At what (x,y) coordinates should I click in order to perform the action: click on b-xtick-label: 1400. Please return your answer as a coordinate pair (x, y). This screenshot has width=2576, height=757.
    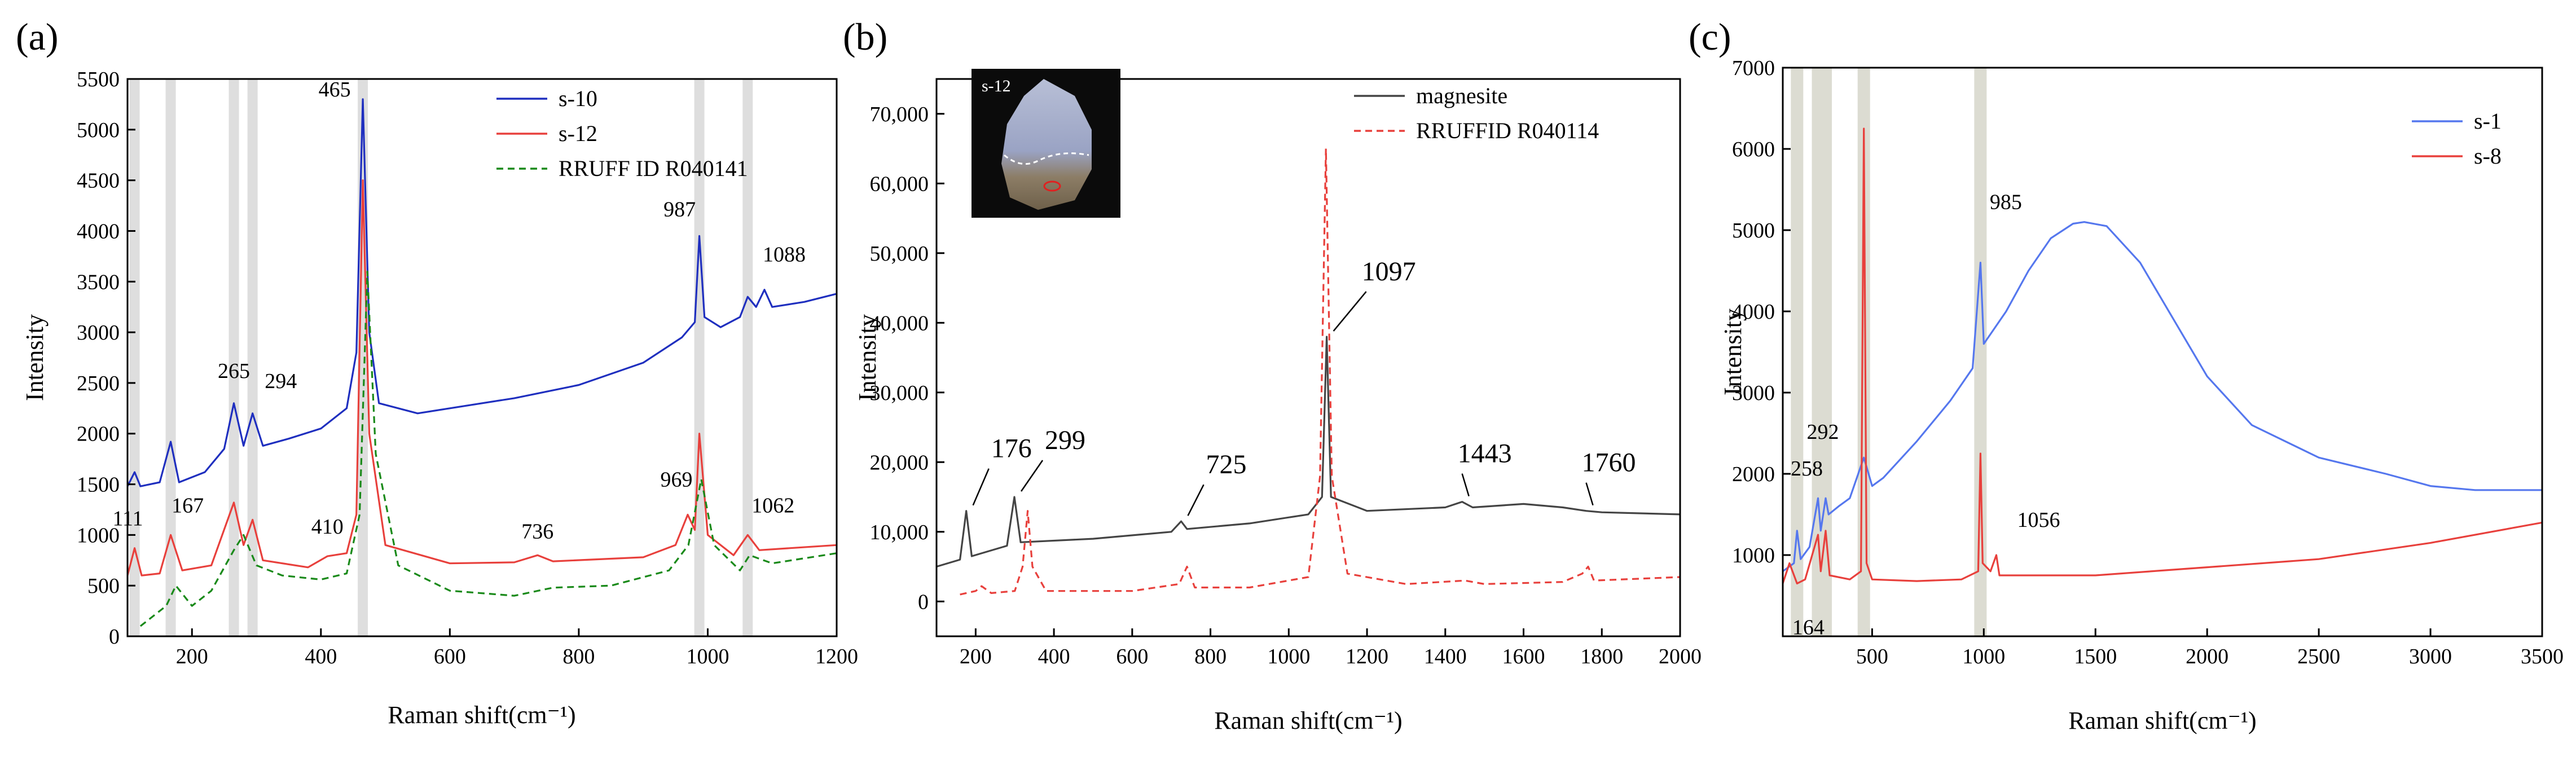
    Looking at the image, I should click on (1445, 656).